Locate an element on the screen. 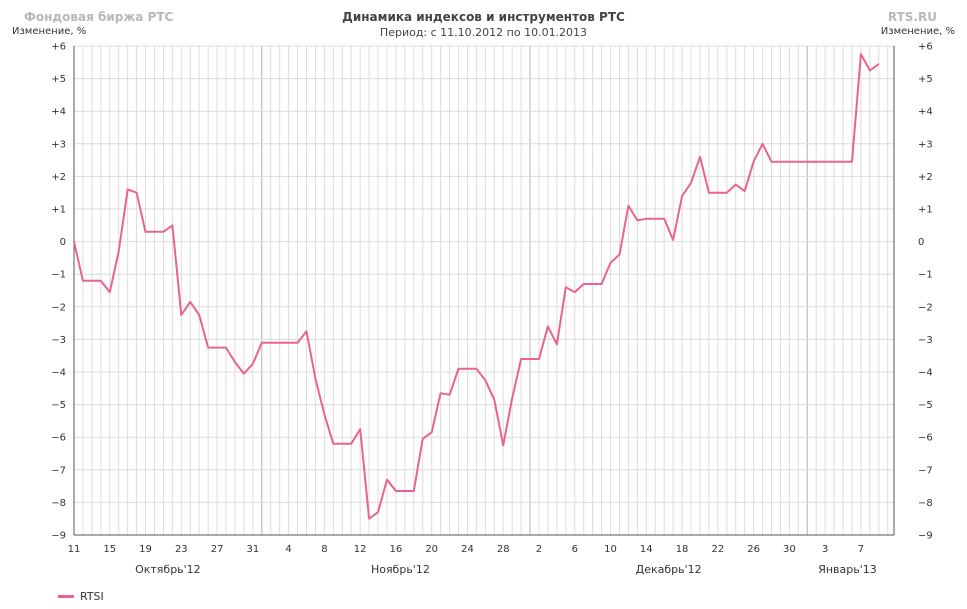 This screenshot has width=967, height=609. legend-label: RTSI is located at coordinates (92, 596).